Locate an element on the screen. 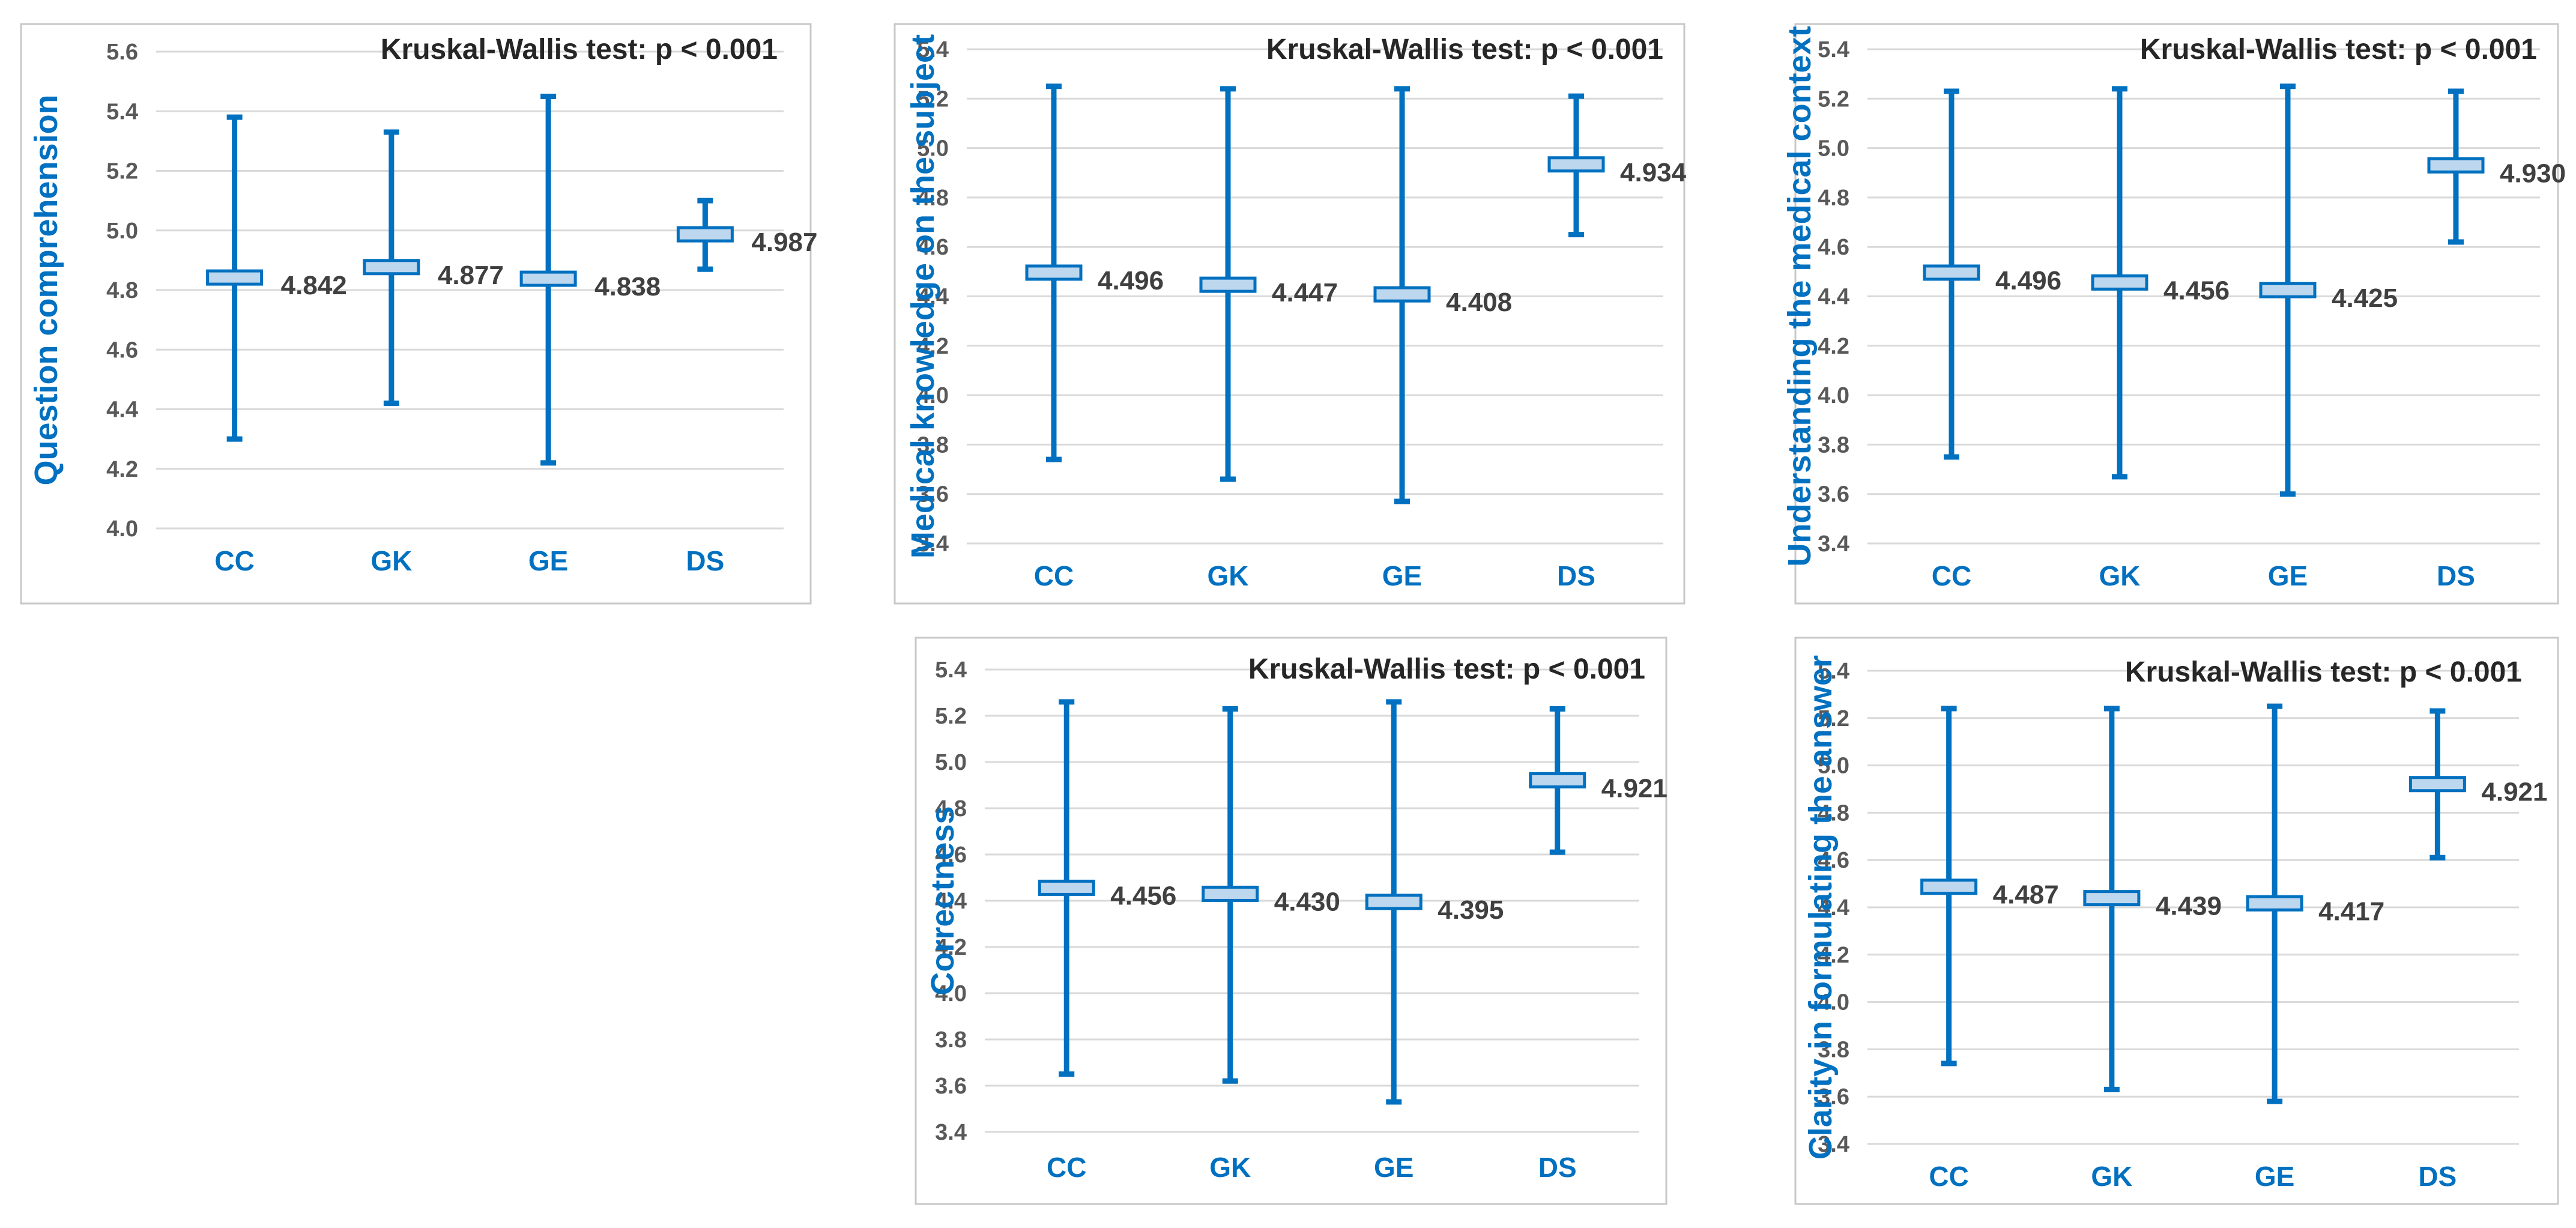 This screenshot has width=2576, height=1228. mean-data-label: 4.877 is located at coordinates (471, 275).